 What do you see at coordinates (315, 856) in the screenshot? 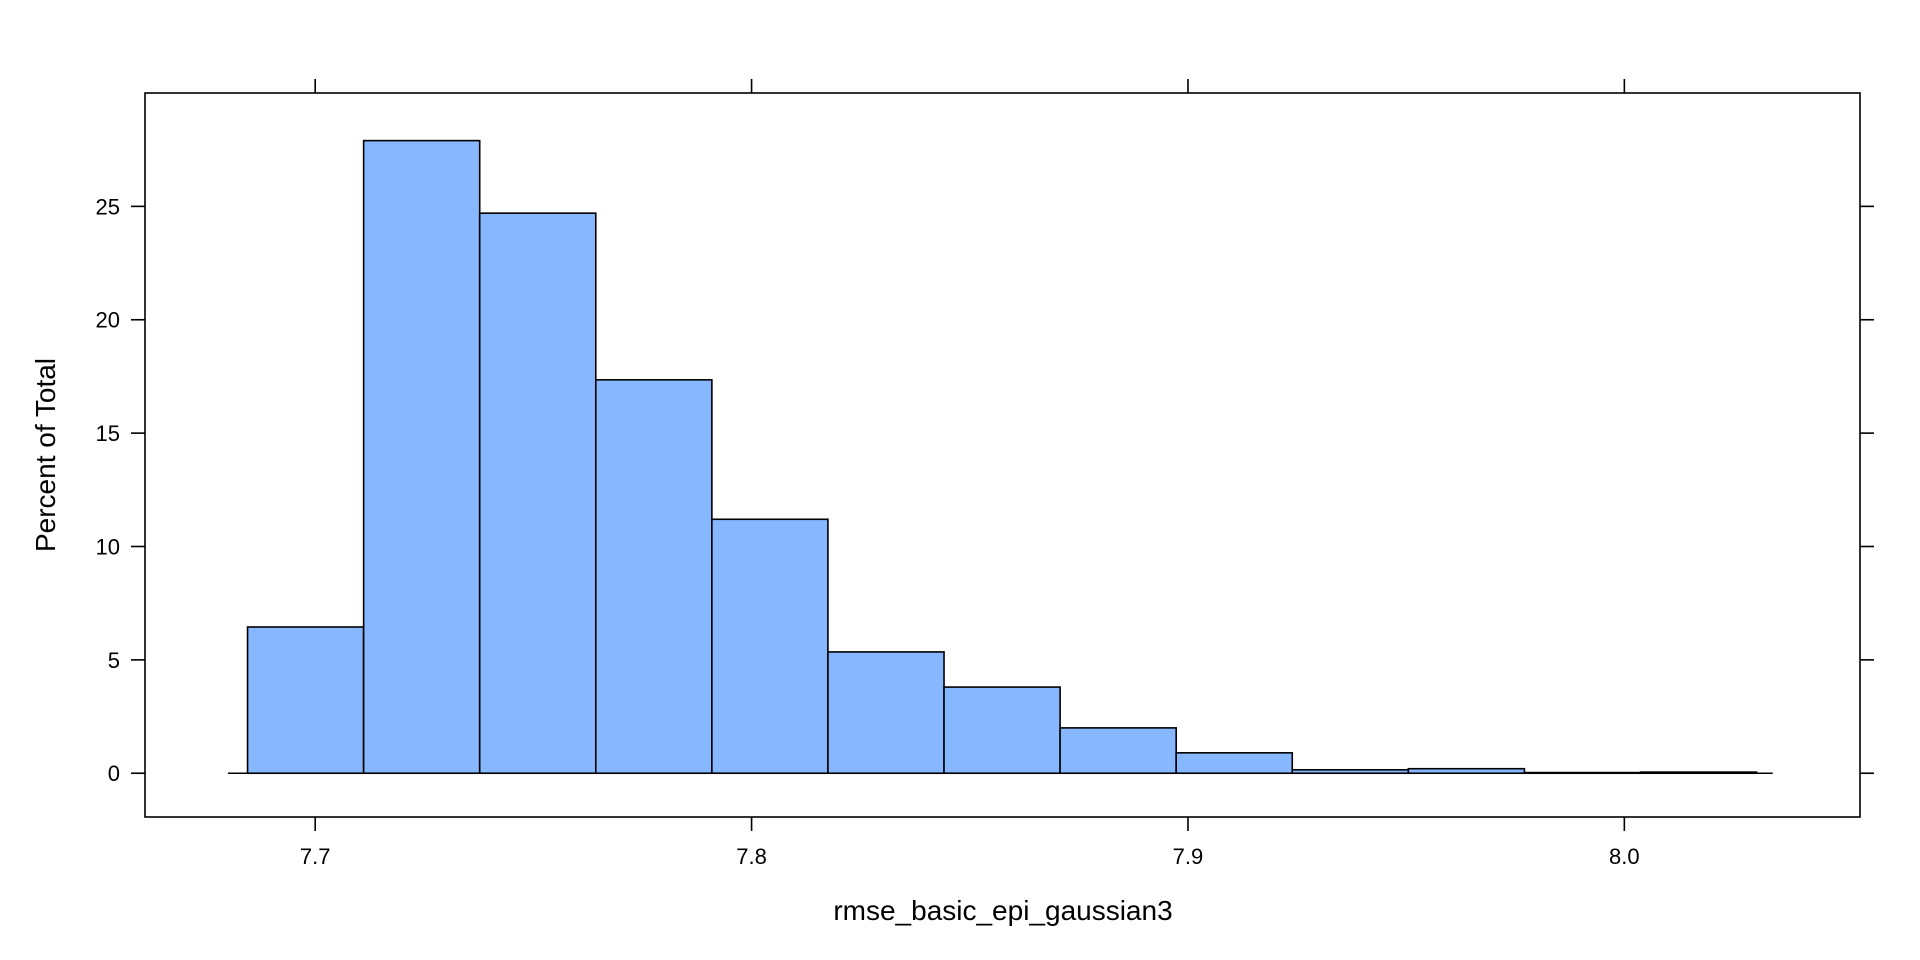
I see `x-tick-label-0: 7.7` at bounding box center [315, 856].